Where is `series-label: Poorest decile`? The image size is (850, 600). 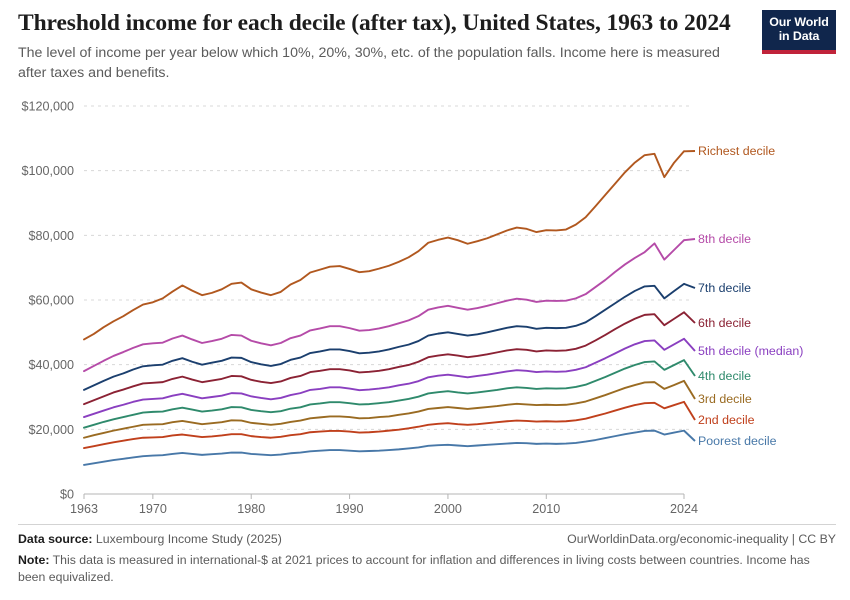 series-label: Poorest decile is located at coordinates (737, 441).